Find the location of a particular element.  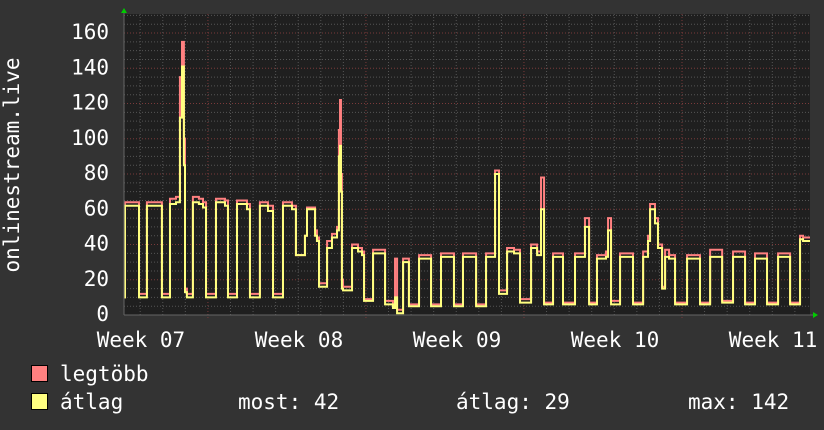

x-tick-label: Week 09 is located at coordinates (457, 340).